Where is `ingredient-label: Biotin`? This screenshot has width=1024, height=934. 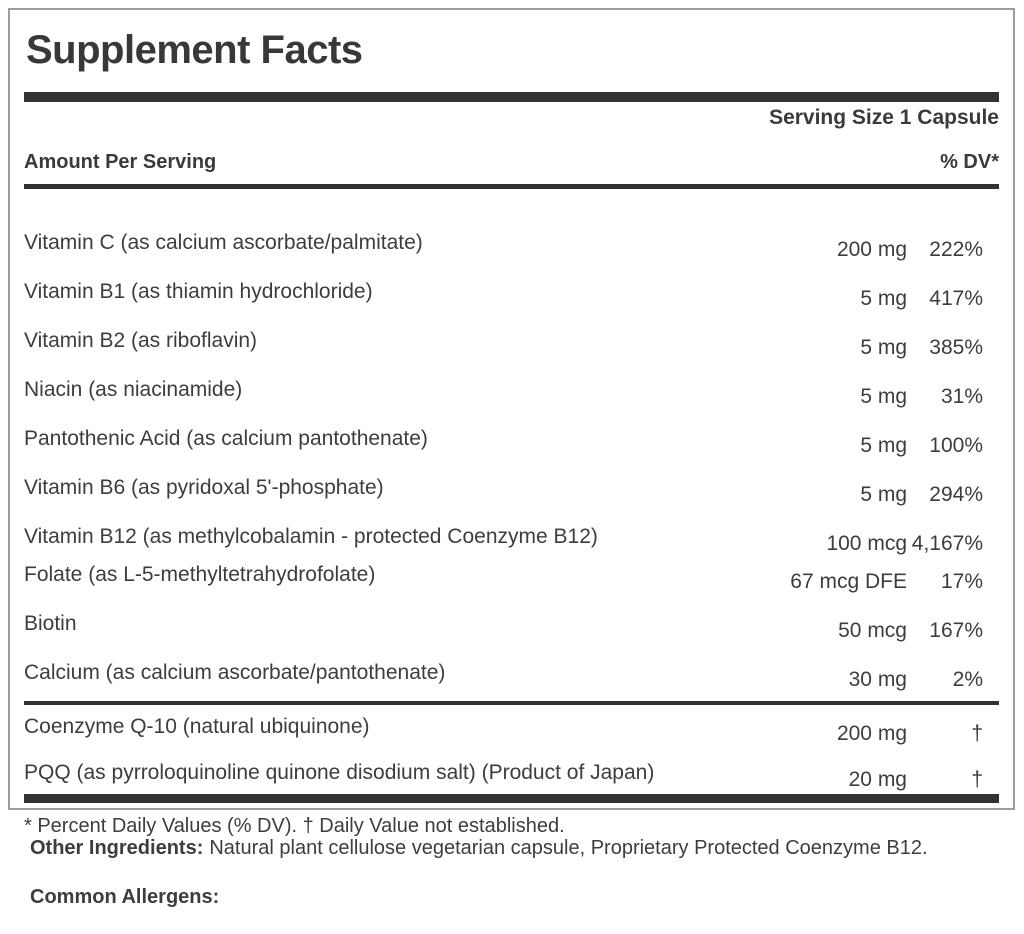 ingredient-label: Biotin is located at coordinates (50, 623).